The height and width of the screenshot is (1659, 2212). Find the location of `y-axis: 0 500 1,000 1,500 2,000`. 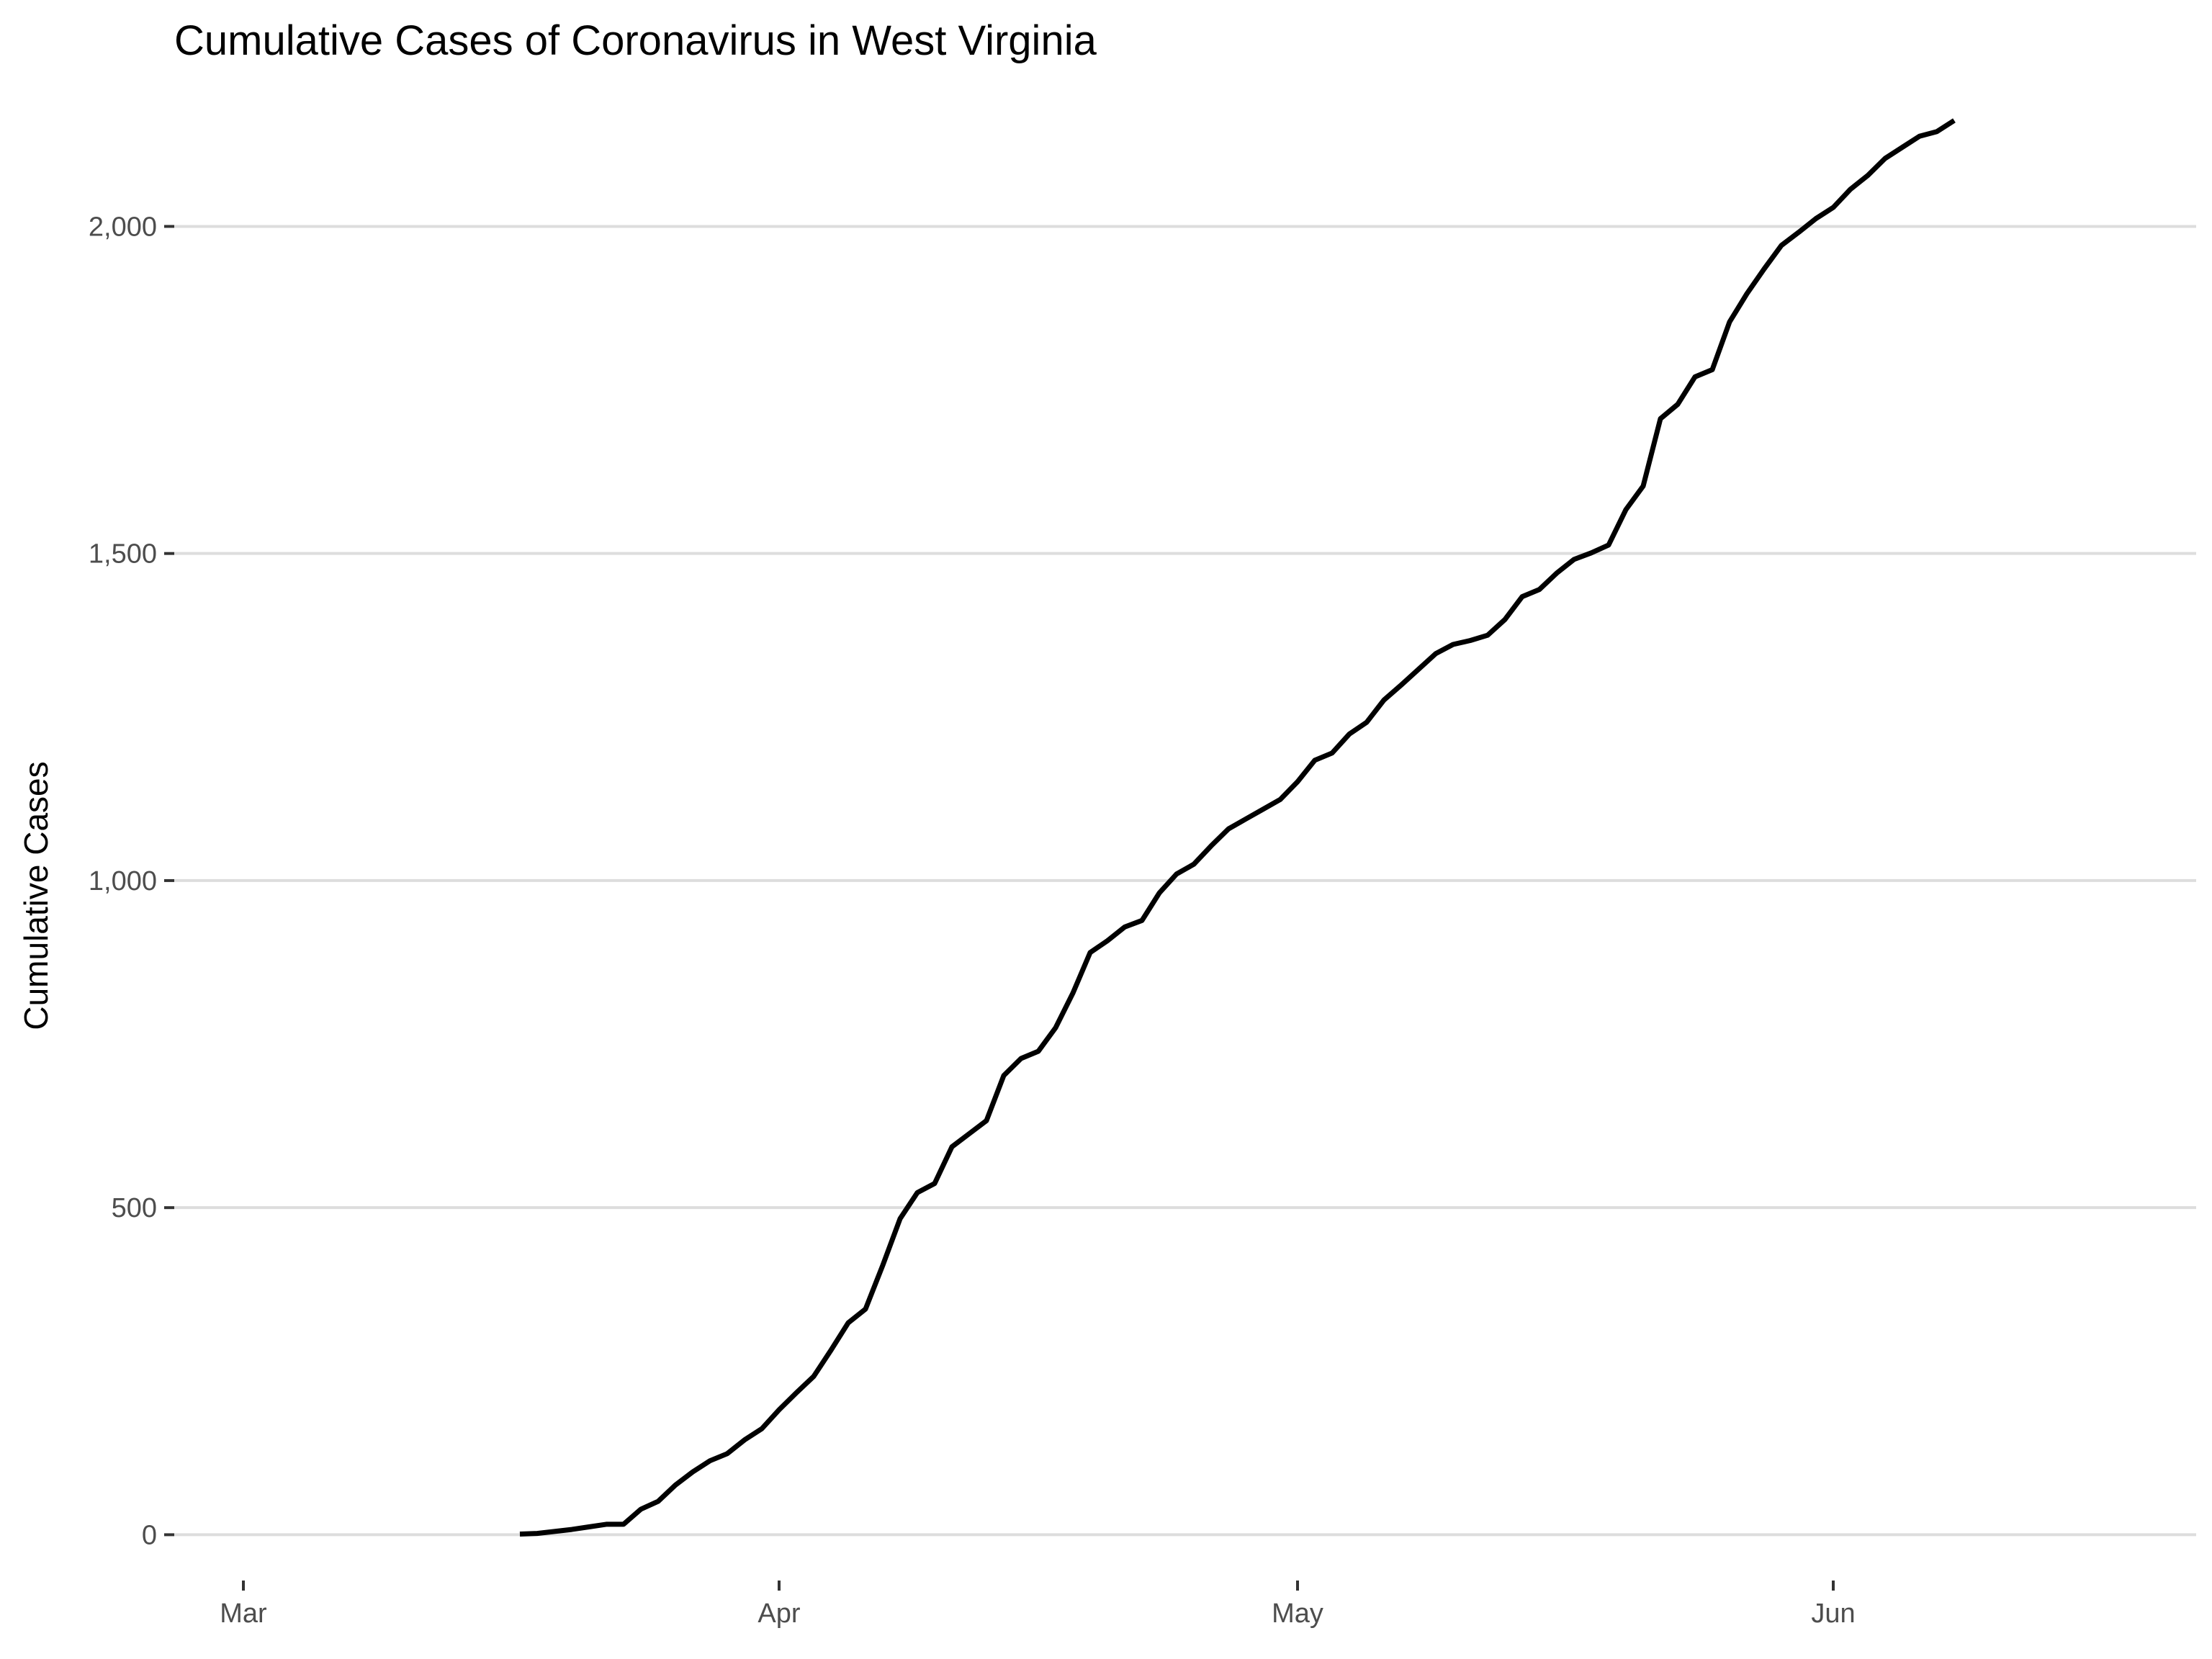

y-axis: 0 500 1,000 1,500 2,000 is located at coordinates (131, 881).